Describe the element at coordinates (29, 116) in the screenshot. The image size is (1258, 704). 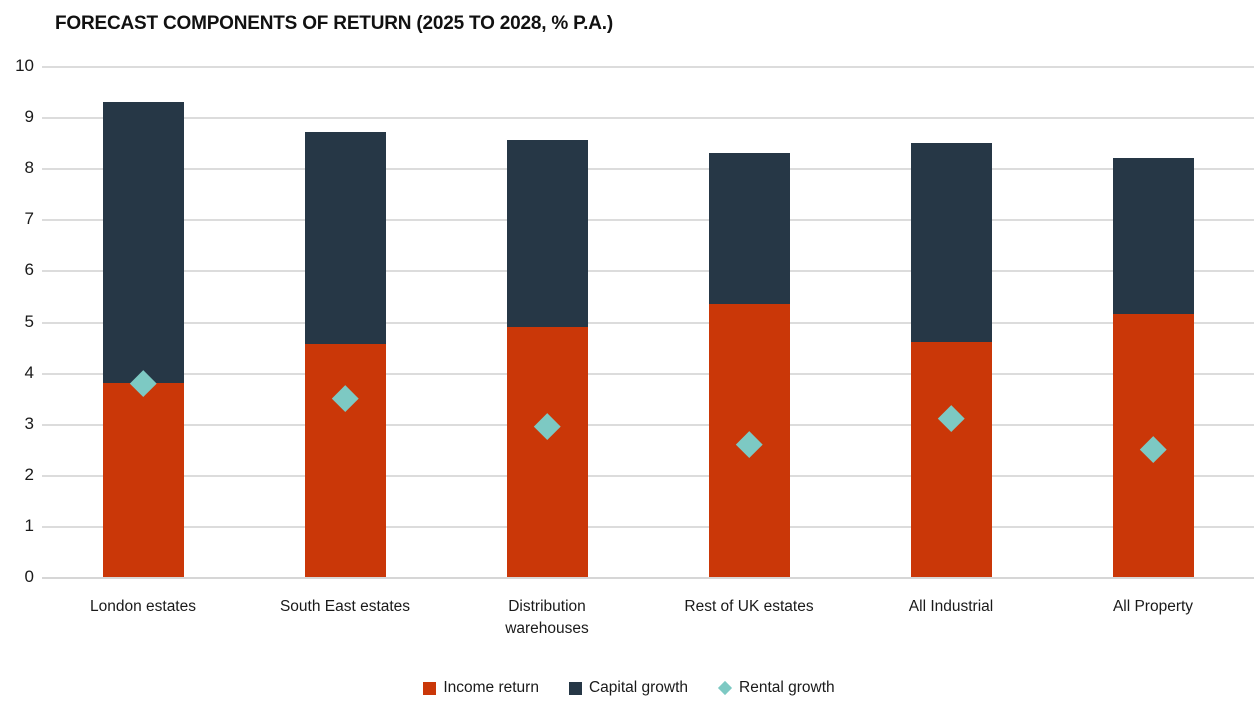
I see `y-axis-tick-label: 9` at that location.